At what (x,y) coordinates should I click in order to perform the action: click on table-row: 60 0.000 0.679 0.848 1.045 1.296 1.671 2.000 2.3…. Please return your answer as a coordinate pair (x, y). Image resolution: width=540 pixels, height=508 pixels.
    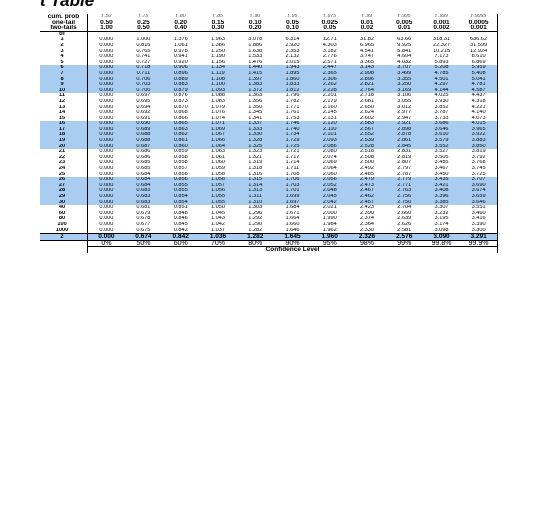
    Looking at the image, I should click on (269, 213).